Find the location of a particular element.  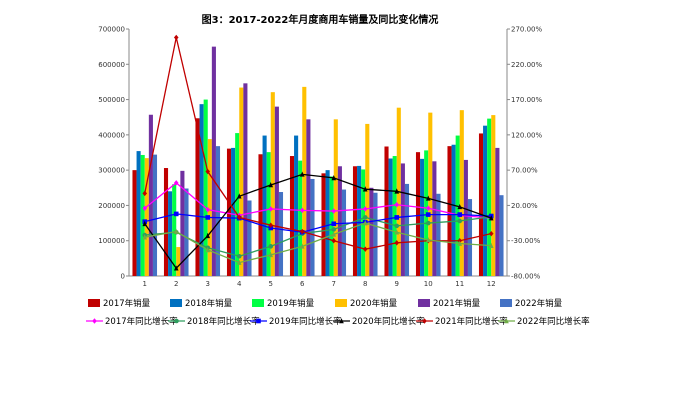

legend-label: 2017年销量 is located at coordinates (127, 303).